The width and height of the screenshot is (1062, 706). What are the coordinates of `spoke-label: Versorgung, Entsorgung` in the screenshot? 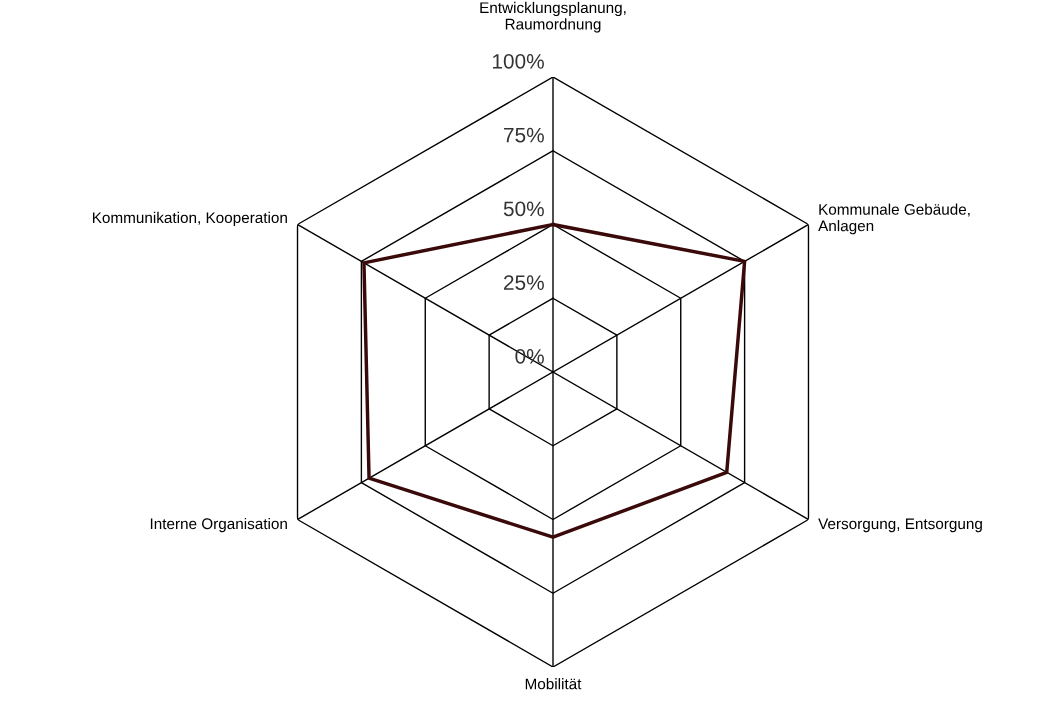 It's located at (900, 525).